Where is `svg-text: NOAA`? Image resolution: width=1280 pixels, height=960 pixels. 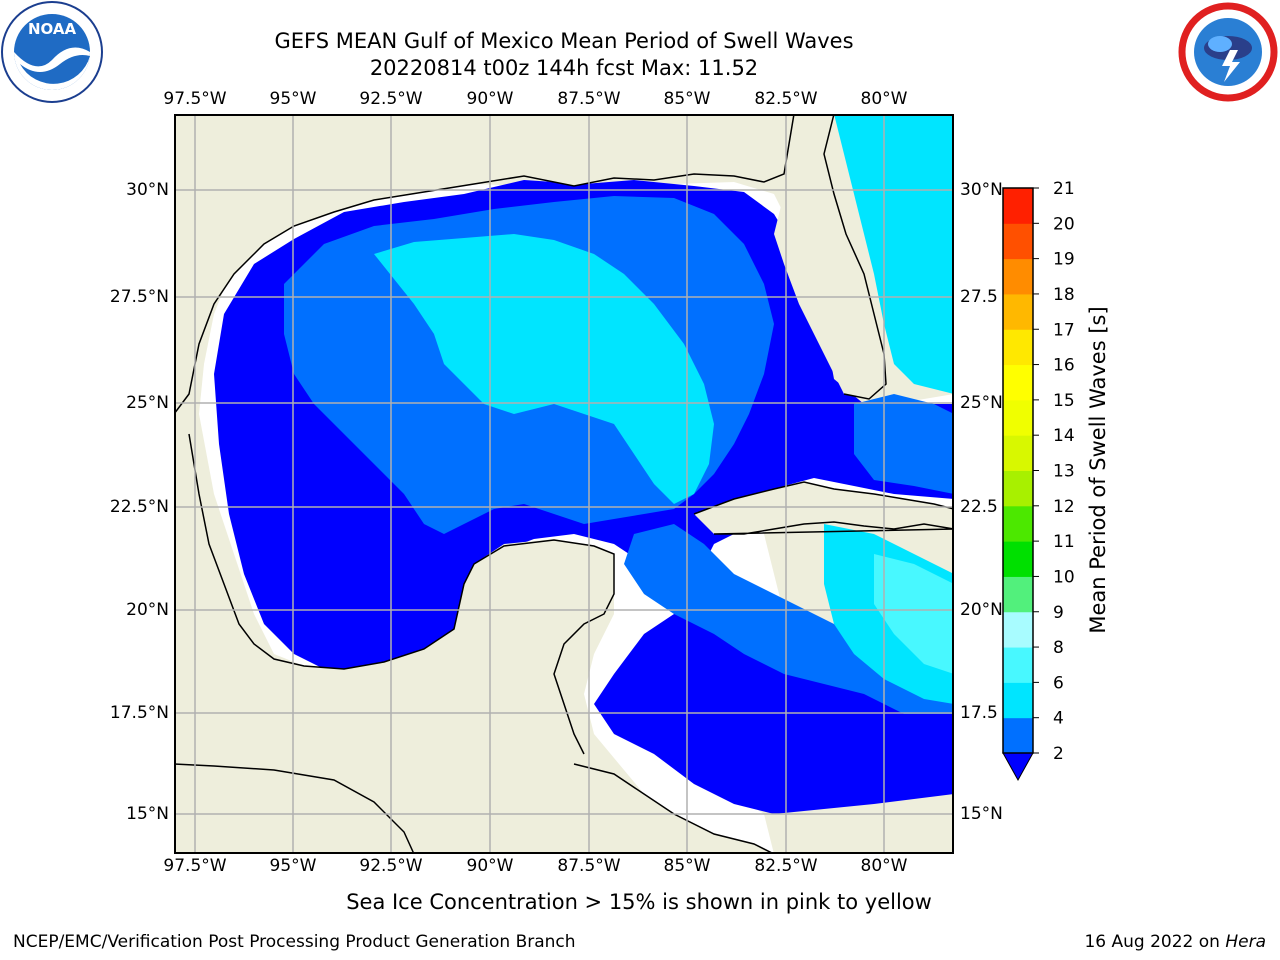
svg-text: NOAA is located at coordinates (52, 29).